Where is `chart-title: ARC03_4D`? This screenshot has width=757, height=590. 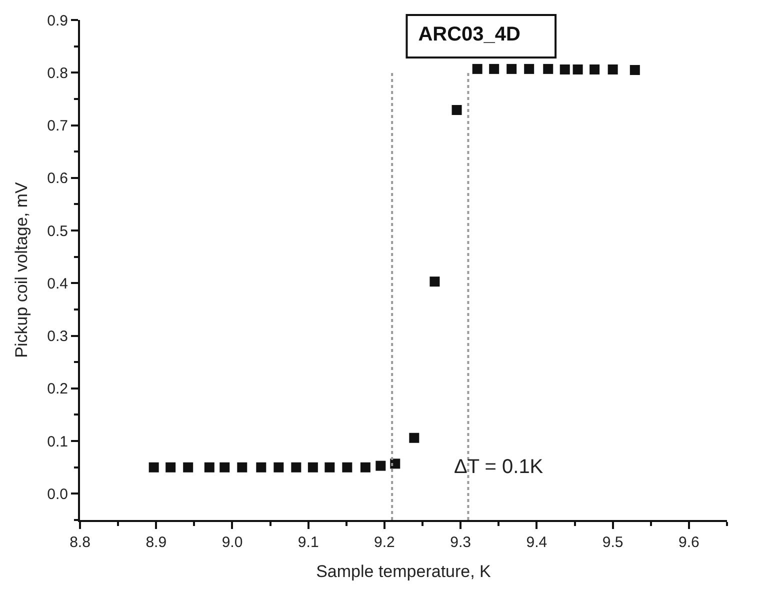
chart-title: ARC03_4D is located at coordinates (469, 35).